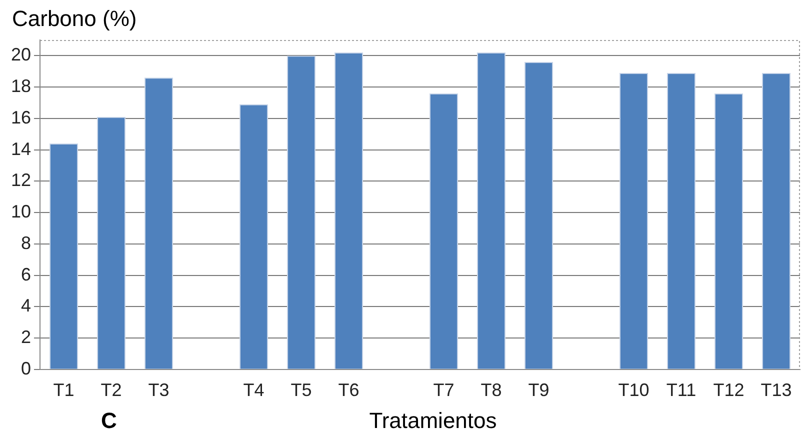 The width and height of the screenshot is (802, 439). What do you see at coordinates (21, 212) in the screenshot?
I see `y-tick-label: 10` at bounding box center [21, 212].